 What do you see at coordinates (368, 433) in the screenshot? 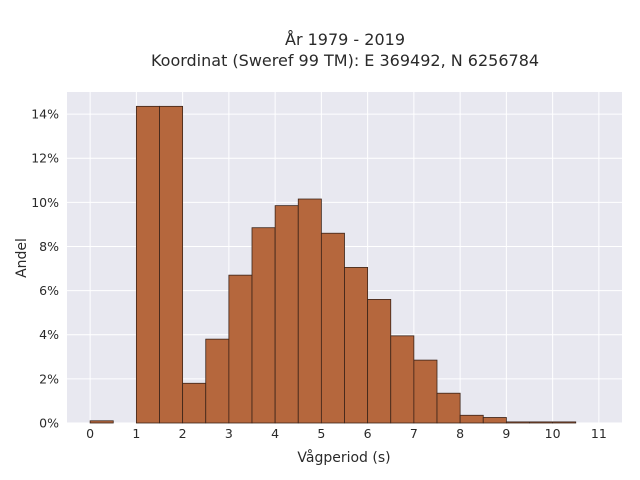
I see `x-tick-label: 6` at bounding box center [368, 433].